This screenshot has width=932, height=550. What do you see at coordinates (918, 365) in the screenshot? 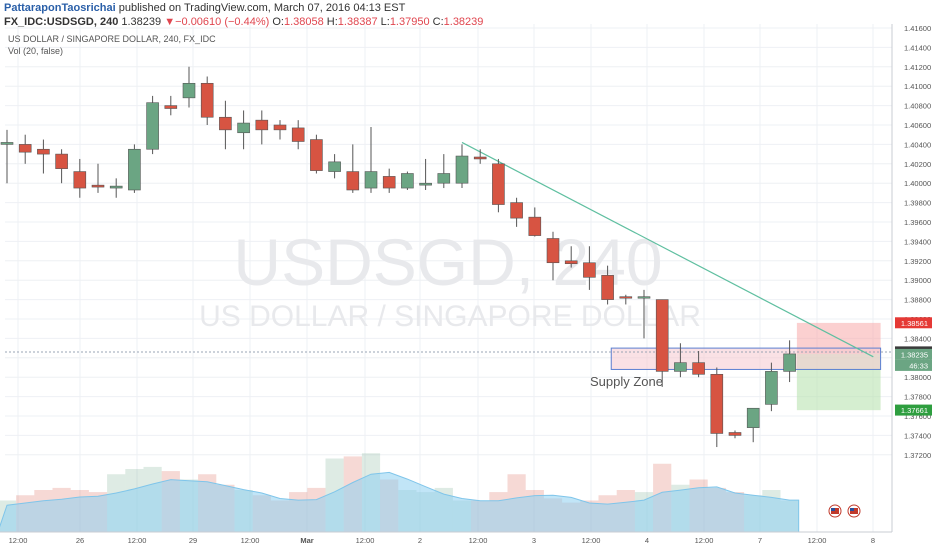
I see `price-label-text: 46:33` at bounding box center [918, 365].